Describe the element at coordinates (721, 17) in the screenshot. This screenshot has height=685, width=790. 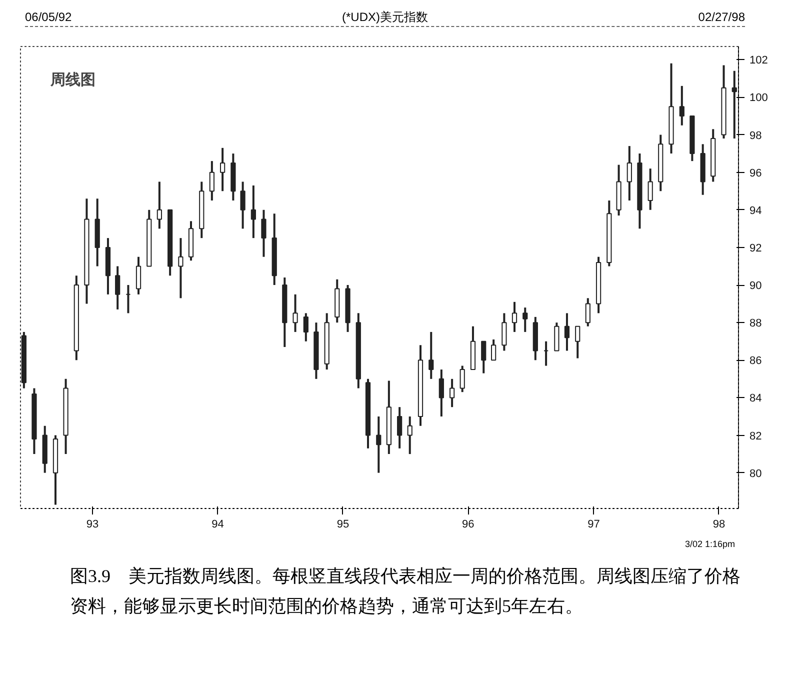
I see `text: 02/27/98` at that location.